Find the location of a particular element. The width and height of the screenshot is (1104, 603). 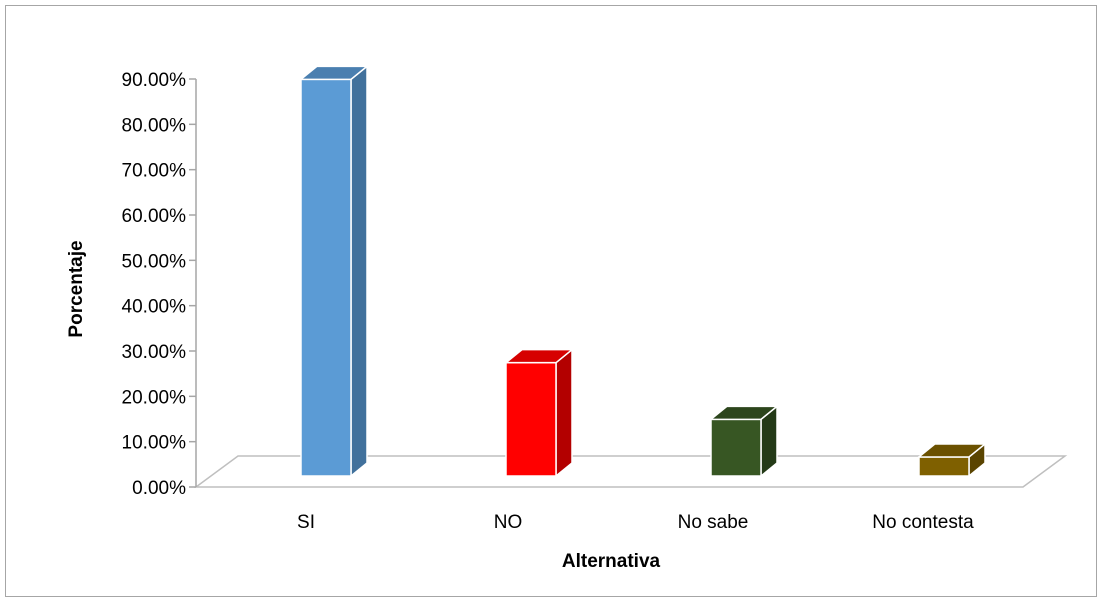

y-tick-label: 60.00% is located at coordinates (154, 216).